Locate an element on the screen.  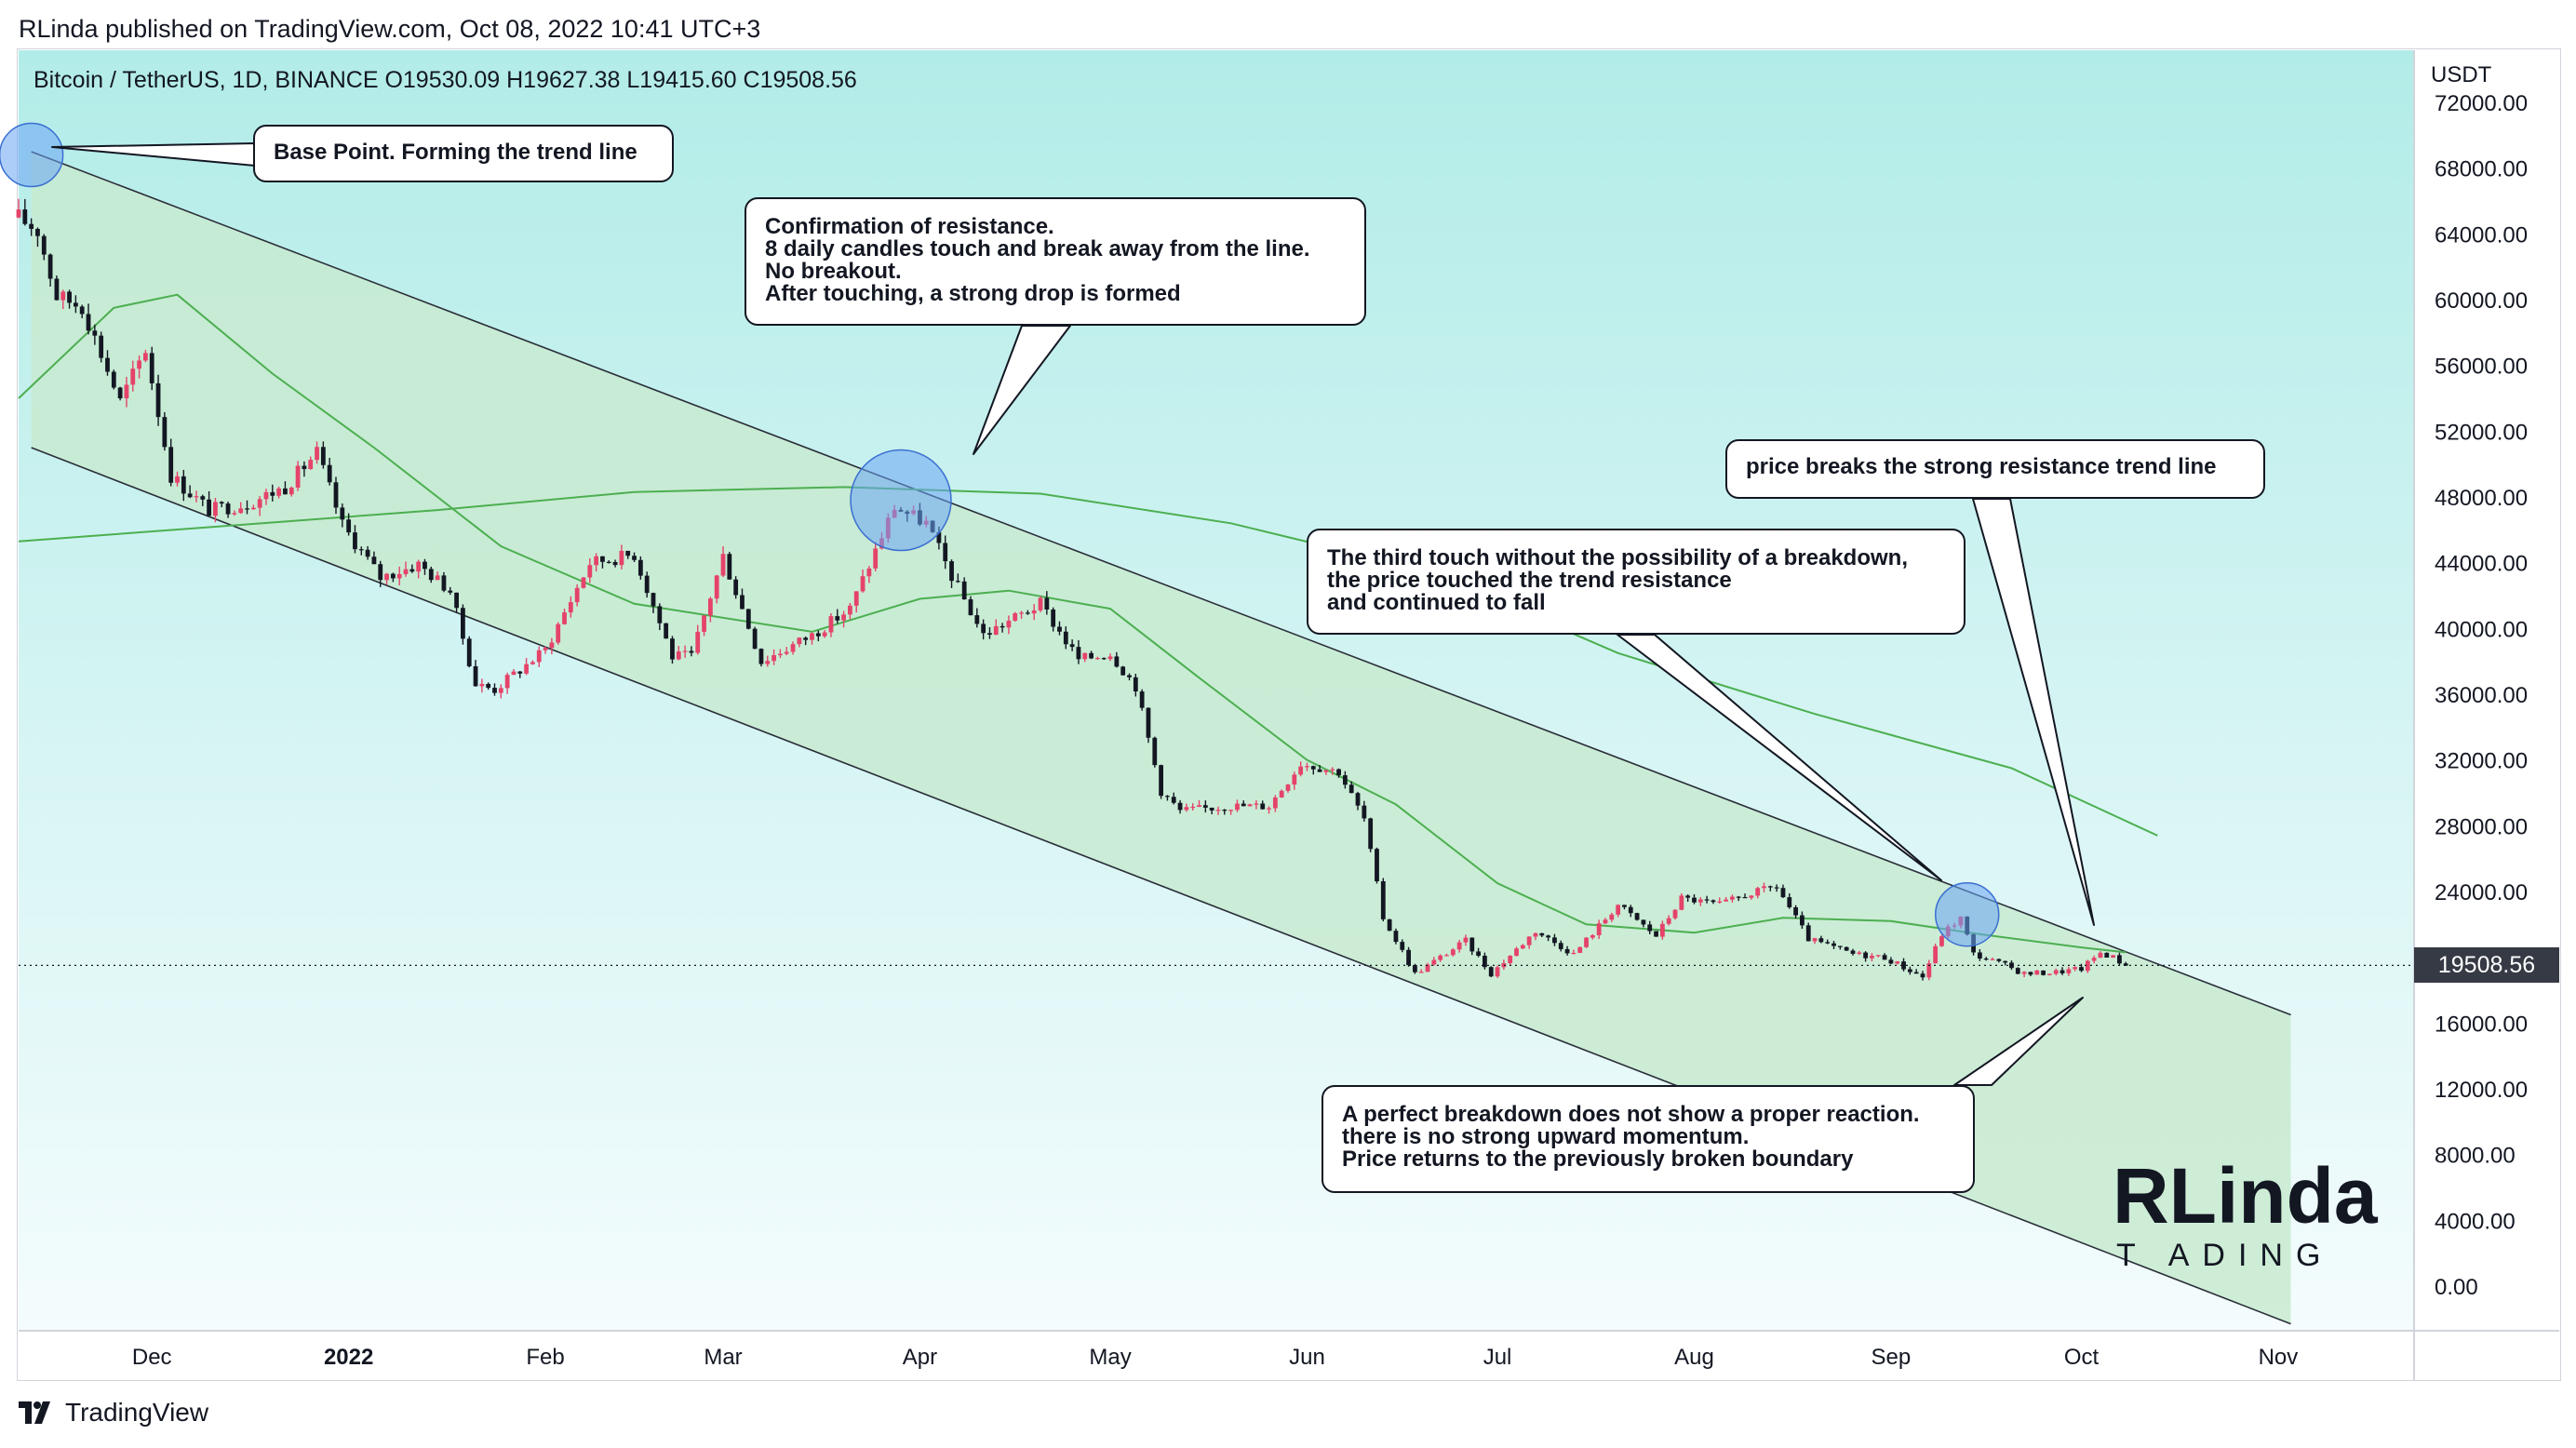
x-tick-label: Oct is located at coordinates (2082, 1358).